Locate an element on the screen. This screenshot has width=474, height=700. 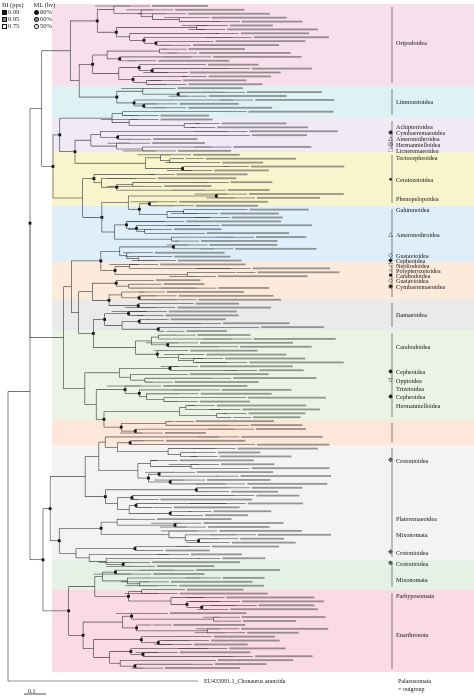
clade-label: Mixonomata is located at coordinates (412, 535).